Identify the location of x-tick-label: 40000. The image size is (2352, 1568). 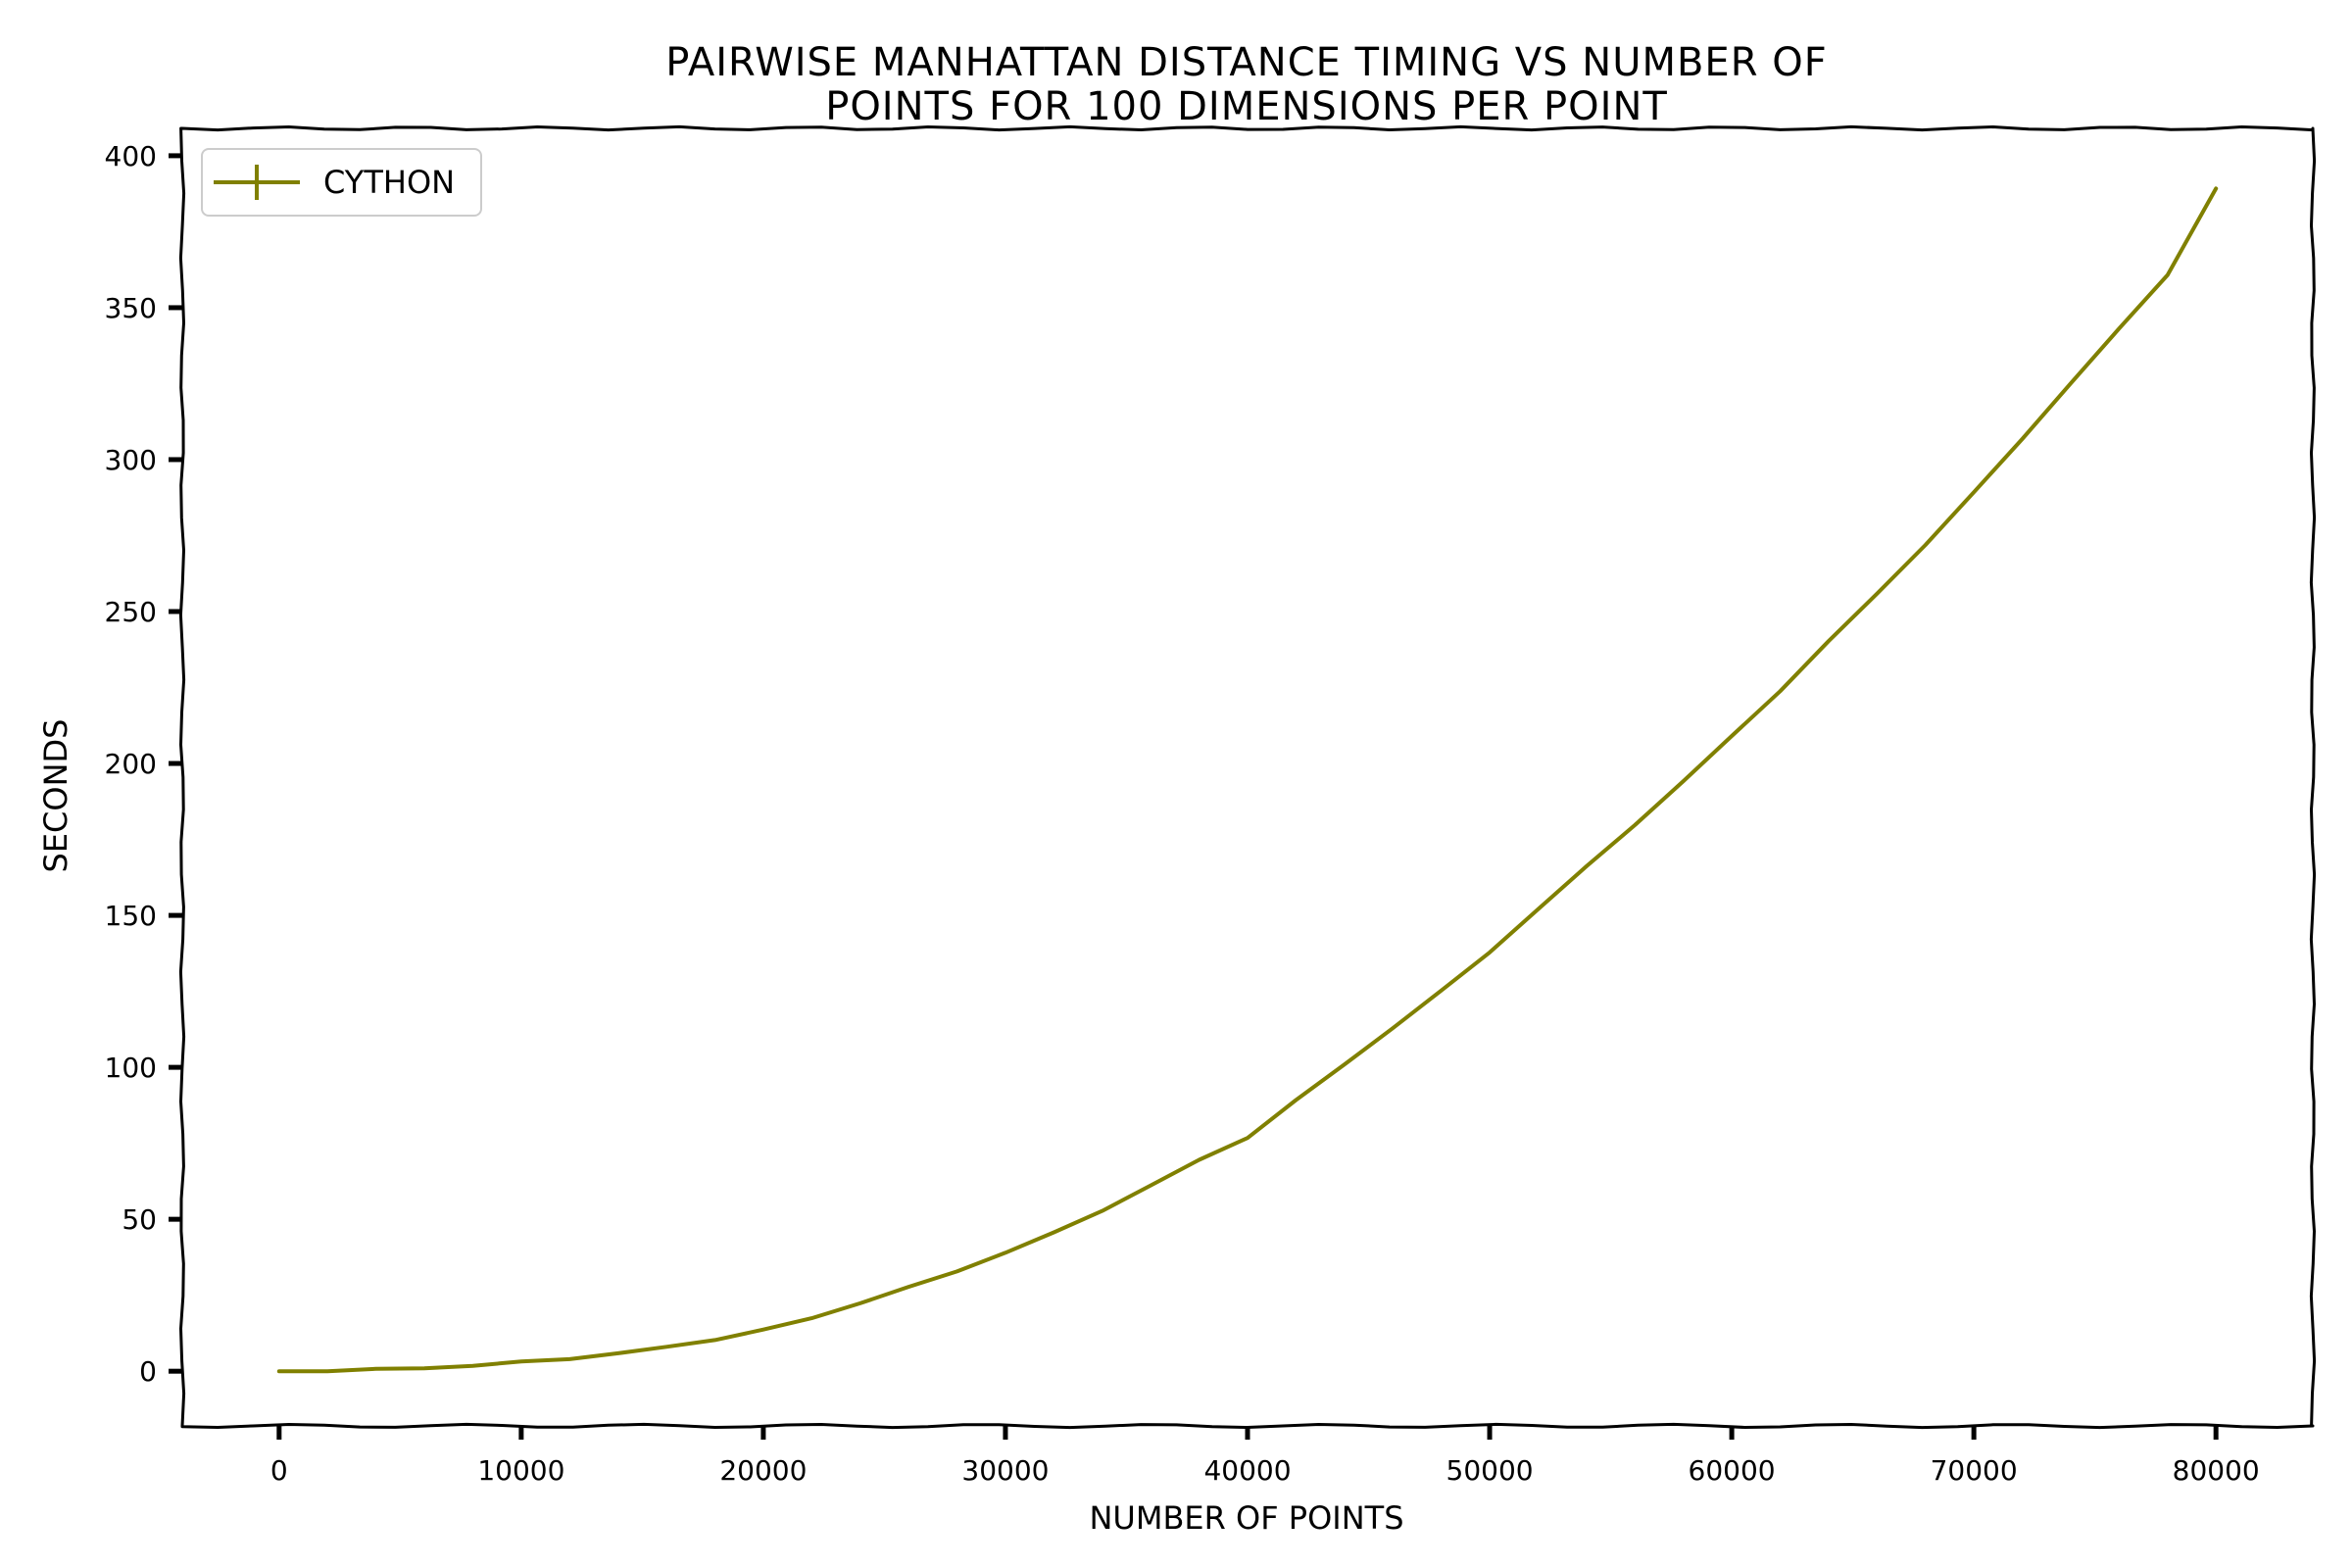
(1247, 1470).